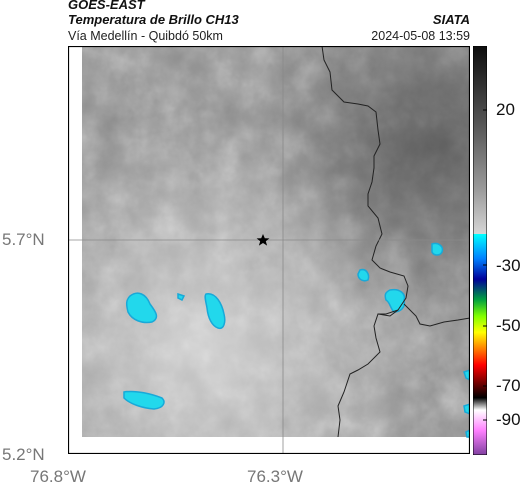 Image resolution: width=526 pixels, height=491 pixels. Describe the element at coordinates (420, 36) in the screenshot. I see `datetime-label: 2024-05-08 13:59` at that location.